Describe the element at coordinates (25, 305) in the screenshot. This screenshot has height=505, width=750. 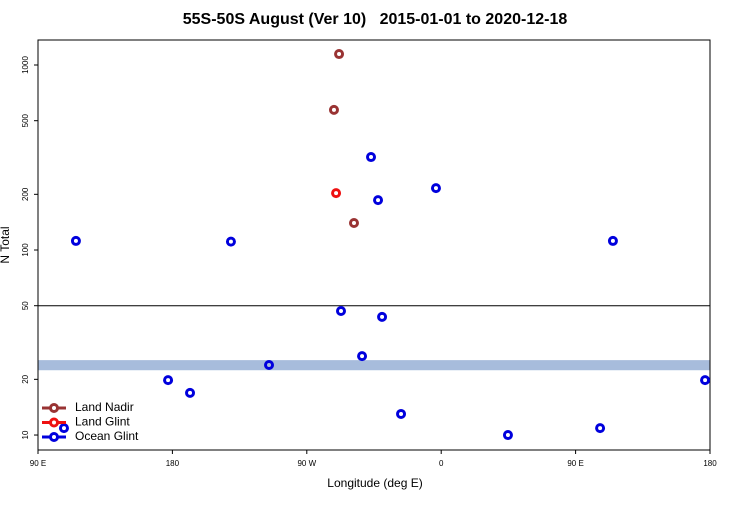
I see `y-tick-label: 50` at that location.